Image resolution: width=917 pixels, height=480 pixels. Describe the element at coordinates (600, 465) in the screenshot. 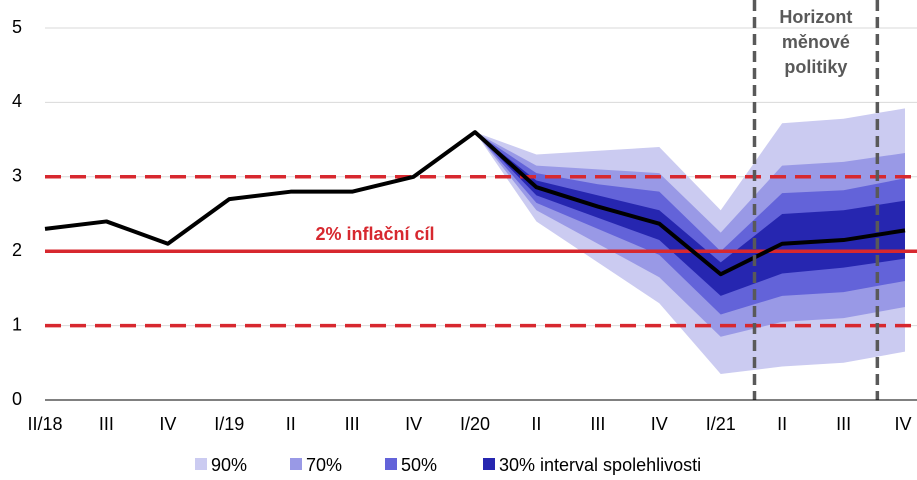

I see `legend-label: 30% interval spolehlivosti` at that location.